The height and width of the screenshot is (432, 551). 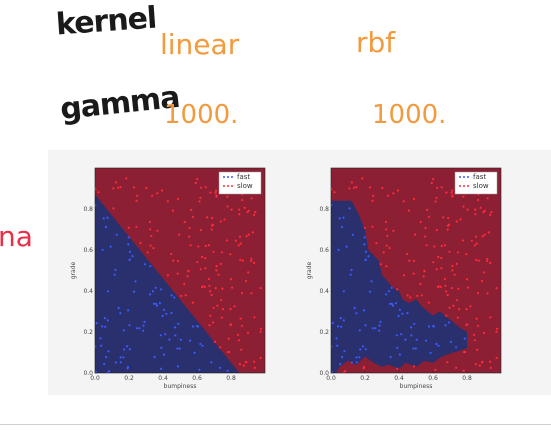 What do you see at coordinates (88, 250) in the screenshot?
I see `y-tick-label: 0.6` at bounding box center [88, 250].